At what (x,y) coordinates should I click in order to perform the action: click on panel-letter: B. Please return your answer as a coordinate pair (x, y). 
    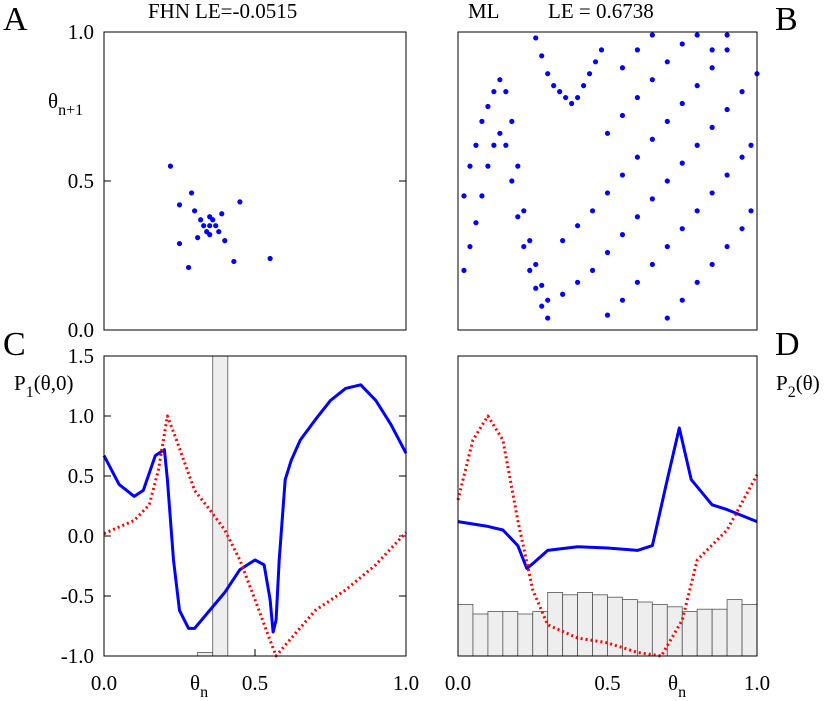
    Looking at the image, I should click on (786, 19).